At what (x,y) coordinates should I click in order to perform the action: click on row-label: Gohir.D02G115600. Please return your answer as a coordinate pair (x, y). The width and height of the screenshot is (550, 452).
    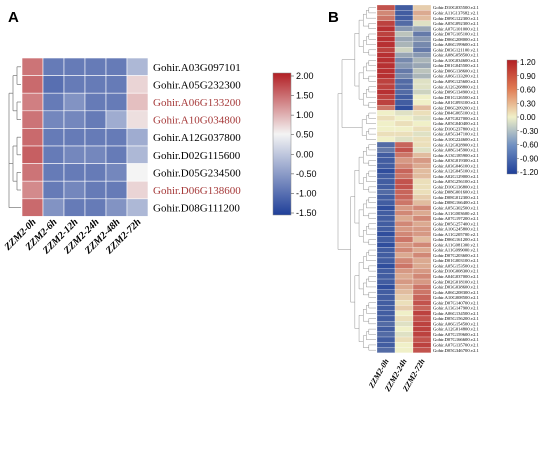
    Looking at the image, I should click on (197, 156).